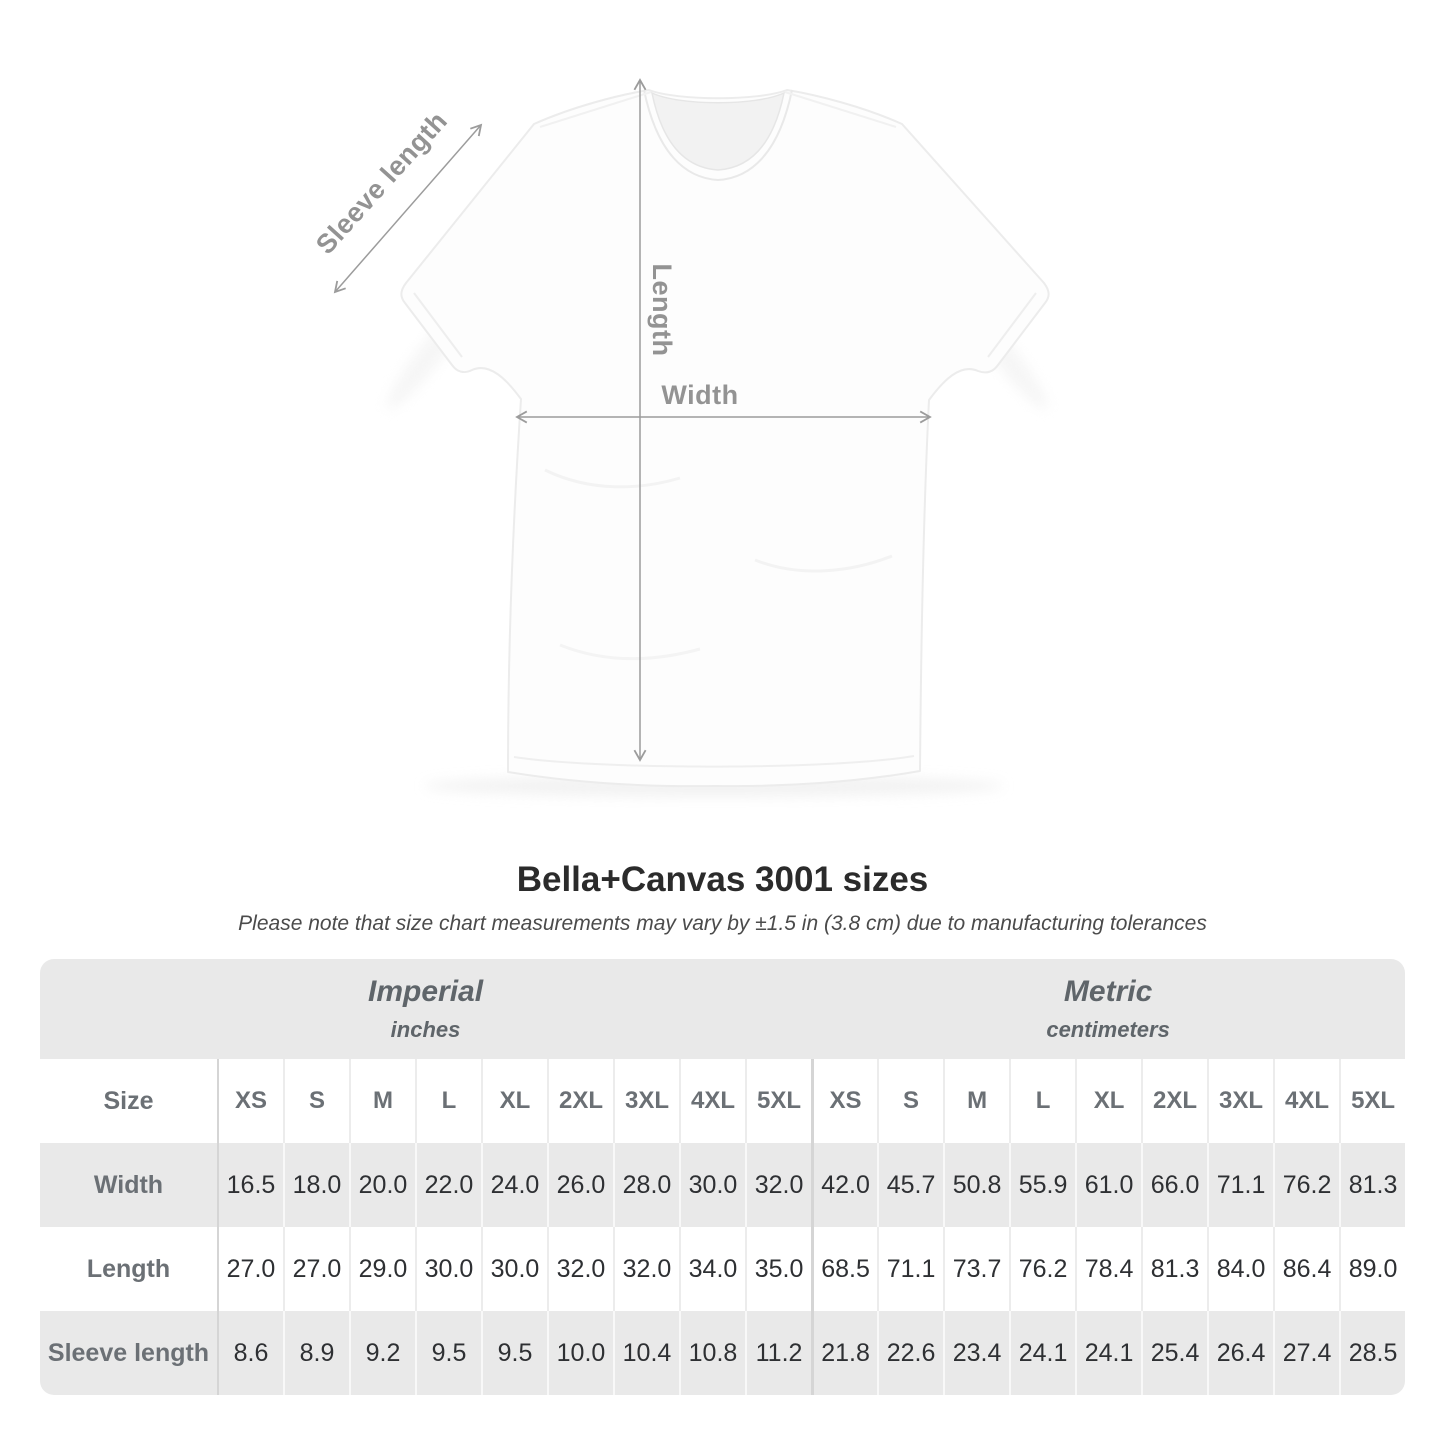 The image size is (1445, 1445). I want to click on measurement-value-cell: 78.4, so click(1108, 1269).